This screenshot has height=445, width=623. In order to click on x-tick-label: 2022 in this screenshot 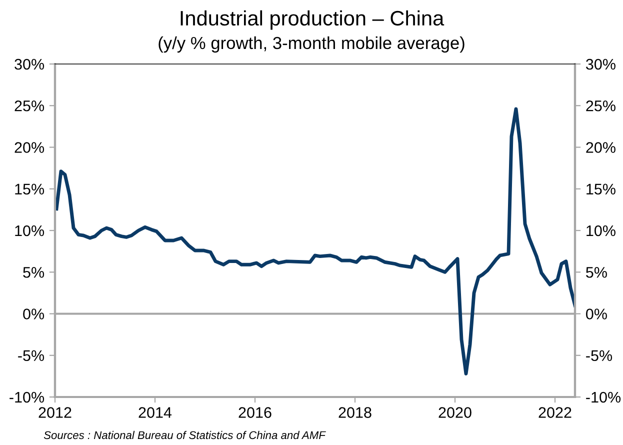, I will do `click(555, 412)`.